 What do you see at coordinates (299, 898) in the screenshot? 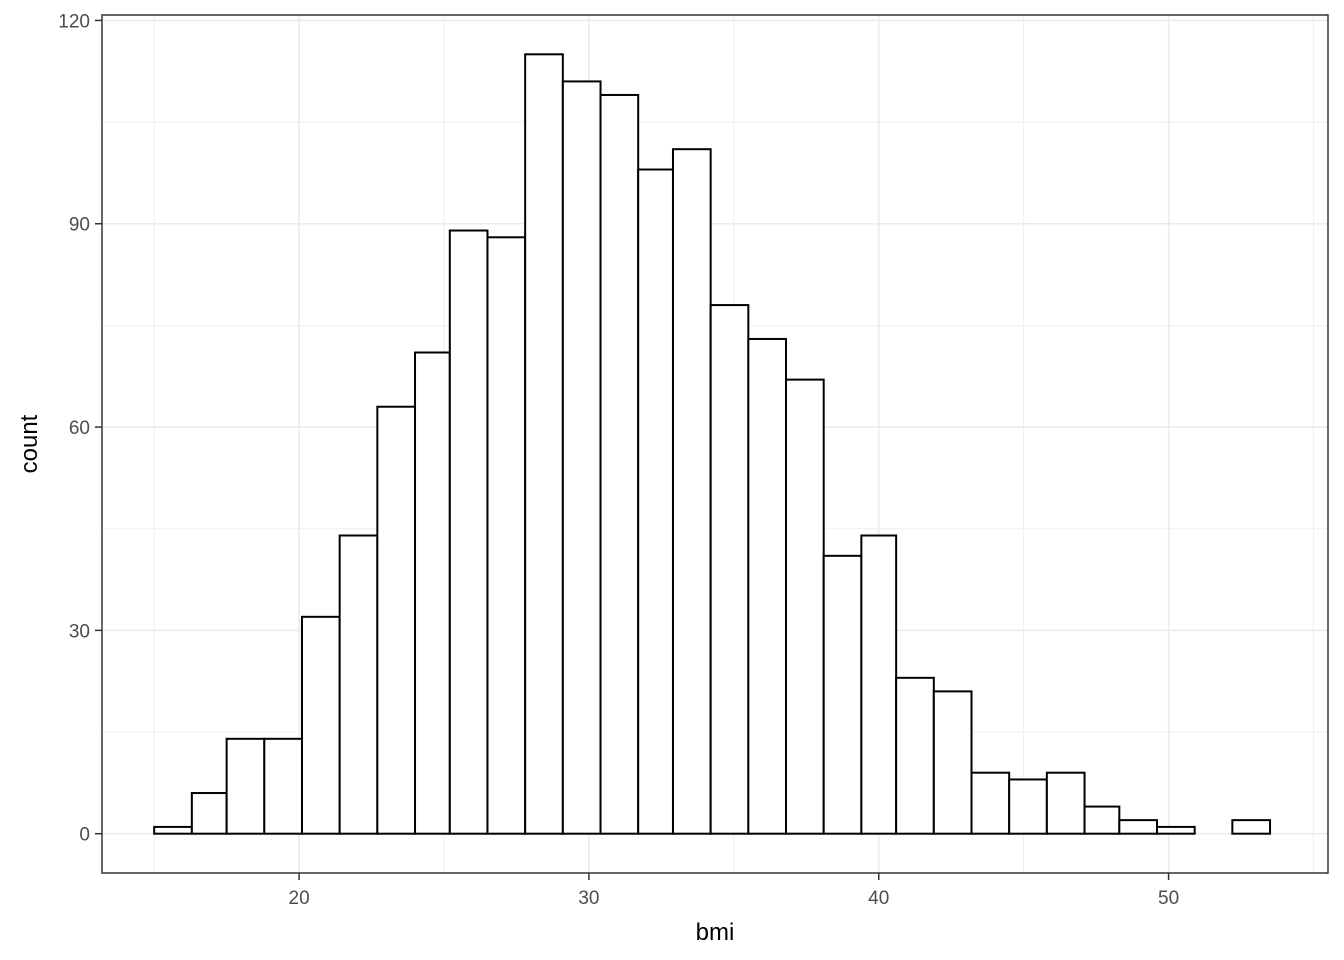
I see `x-tick-label: 20` at bounding box center [299, 898].